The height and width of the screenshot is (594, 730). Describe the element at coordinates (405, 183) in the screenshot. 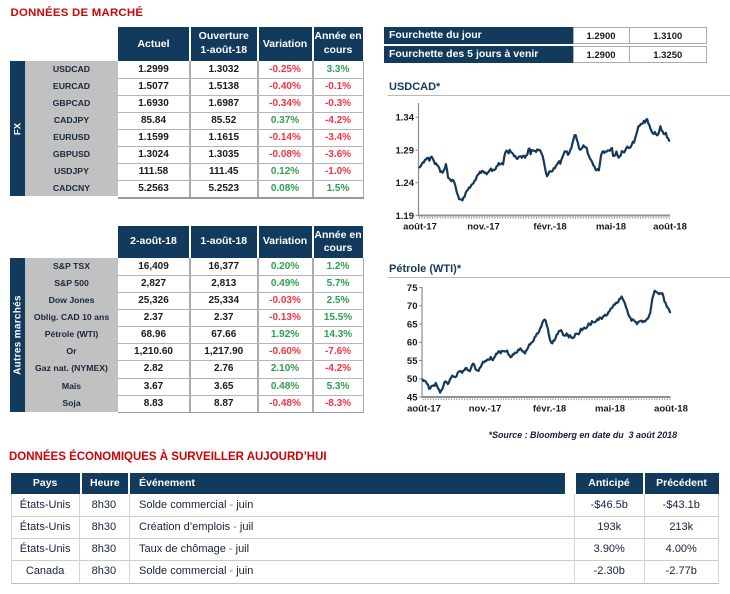

I see `svg-text: 1.24` at that location.